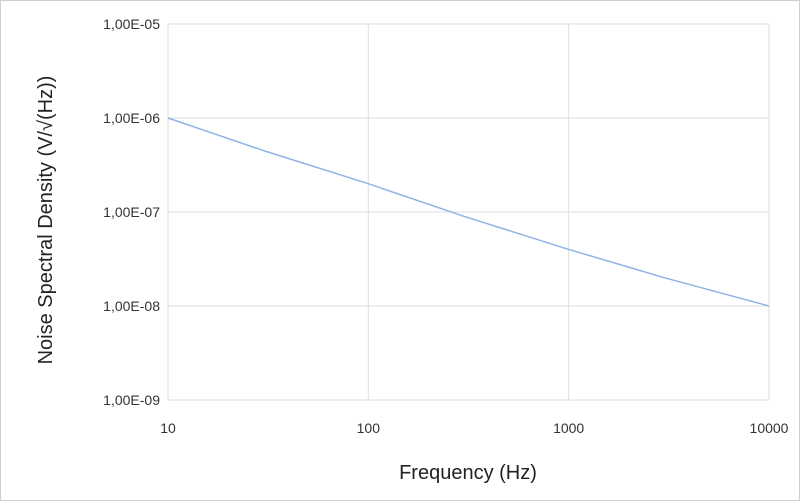 The image size is (800, 501). I want to click on y-tick-label-1: 1,00E-06, so click(131, 118).